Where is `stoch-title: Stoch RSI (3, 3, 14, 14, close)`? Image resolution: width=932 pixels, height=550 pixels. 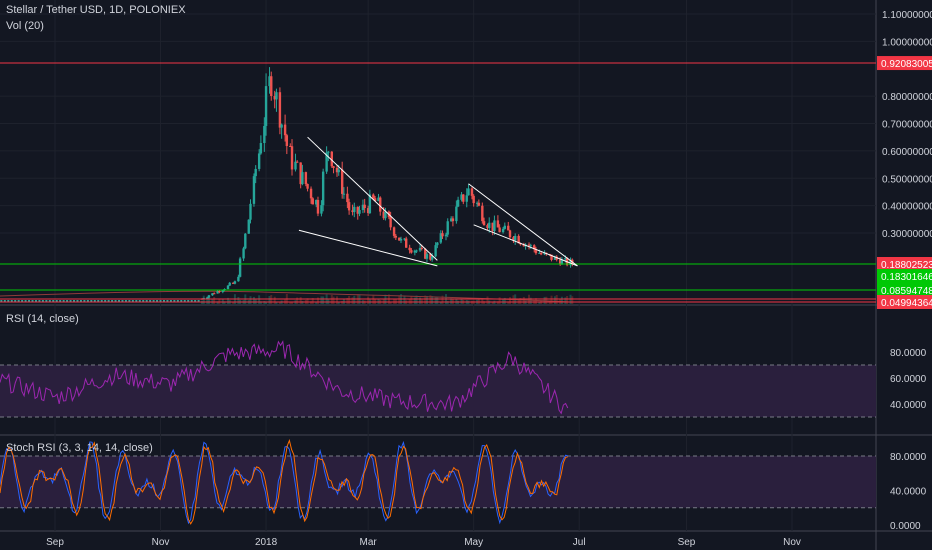
stoch-title: Stoch RSI (3, 3, 14, 14, close) is located at coordinates (79, 448).